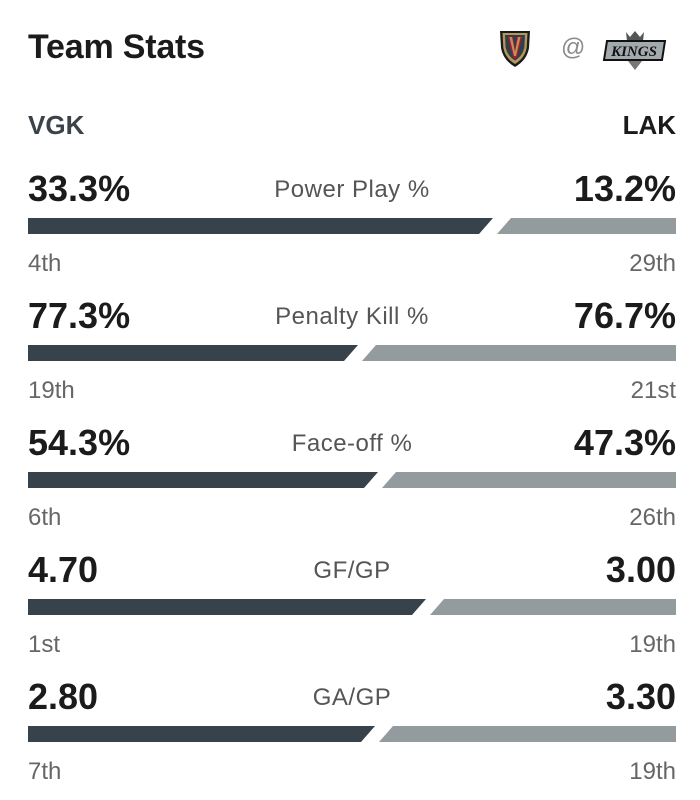 Image resolution: width=700 pixels, height=800 pixels. What do you see at coordinates (79, 188) in the screenshot?
I see `stat-left-value: 33.3%` at bounding box center [79, 188].